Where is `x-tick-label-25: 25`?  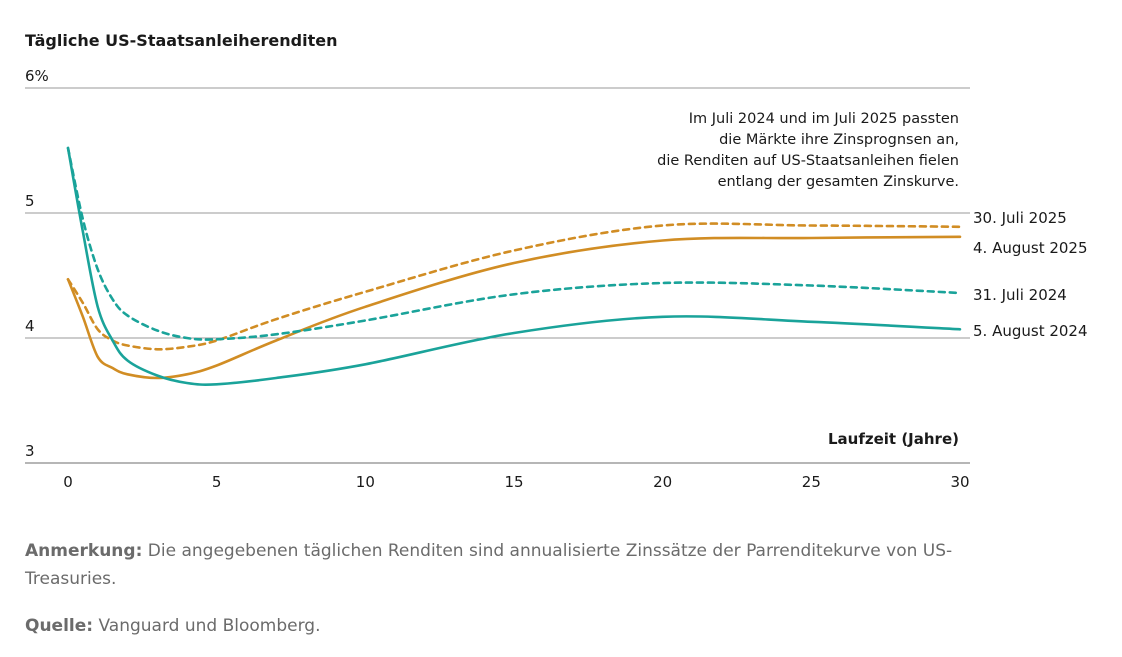 x-tick-label-25: 25 is located at coordinates (811, 482).